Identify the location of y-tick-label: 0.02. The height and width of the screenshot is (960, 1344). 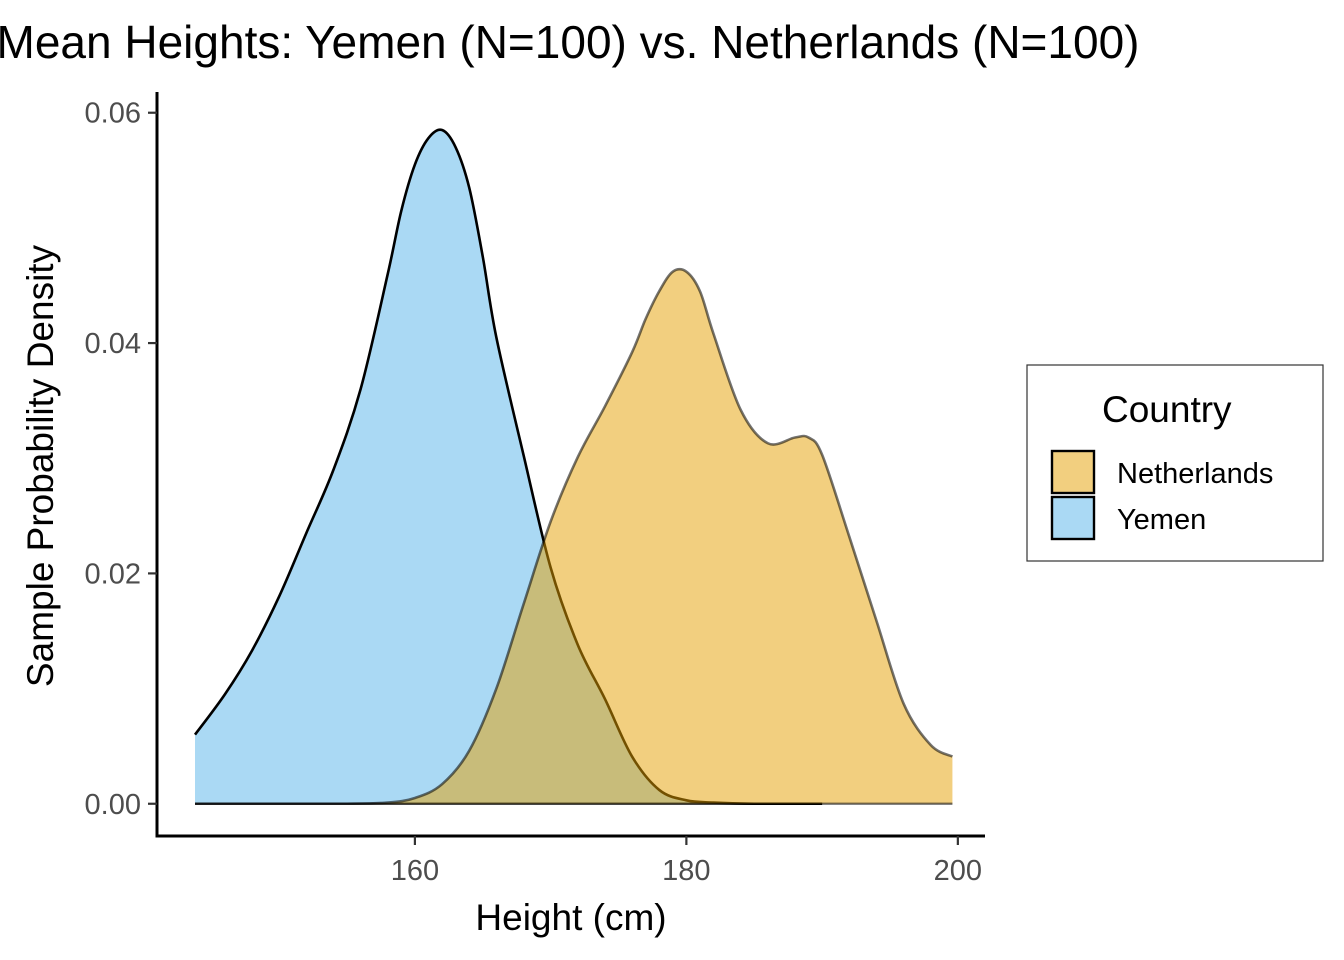
(113, 574).